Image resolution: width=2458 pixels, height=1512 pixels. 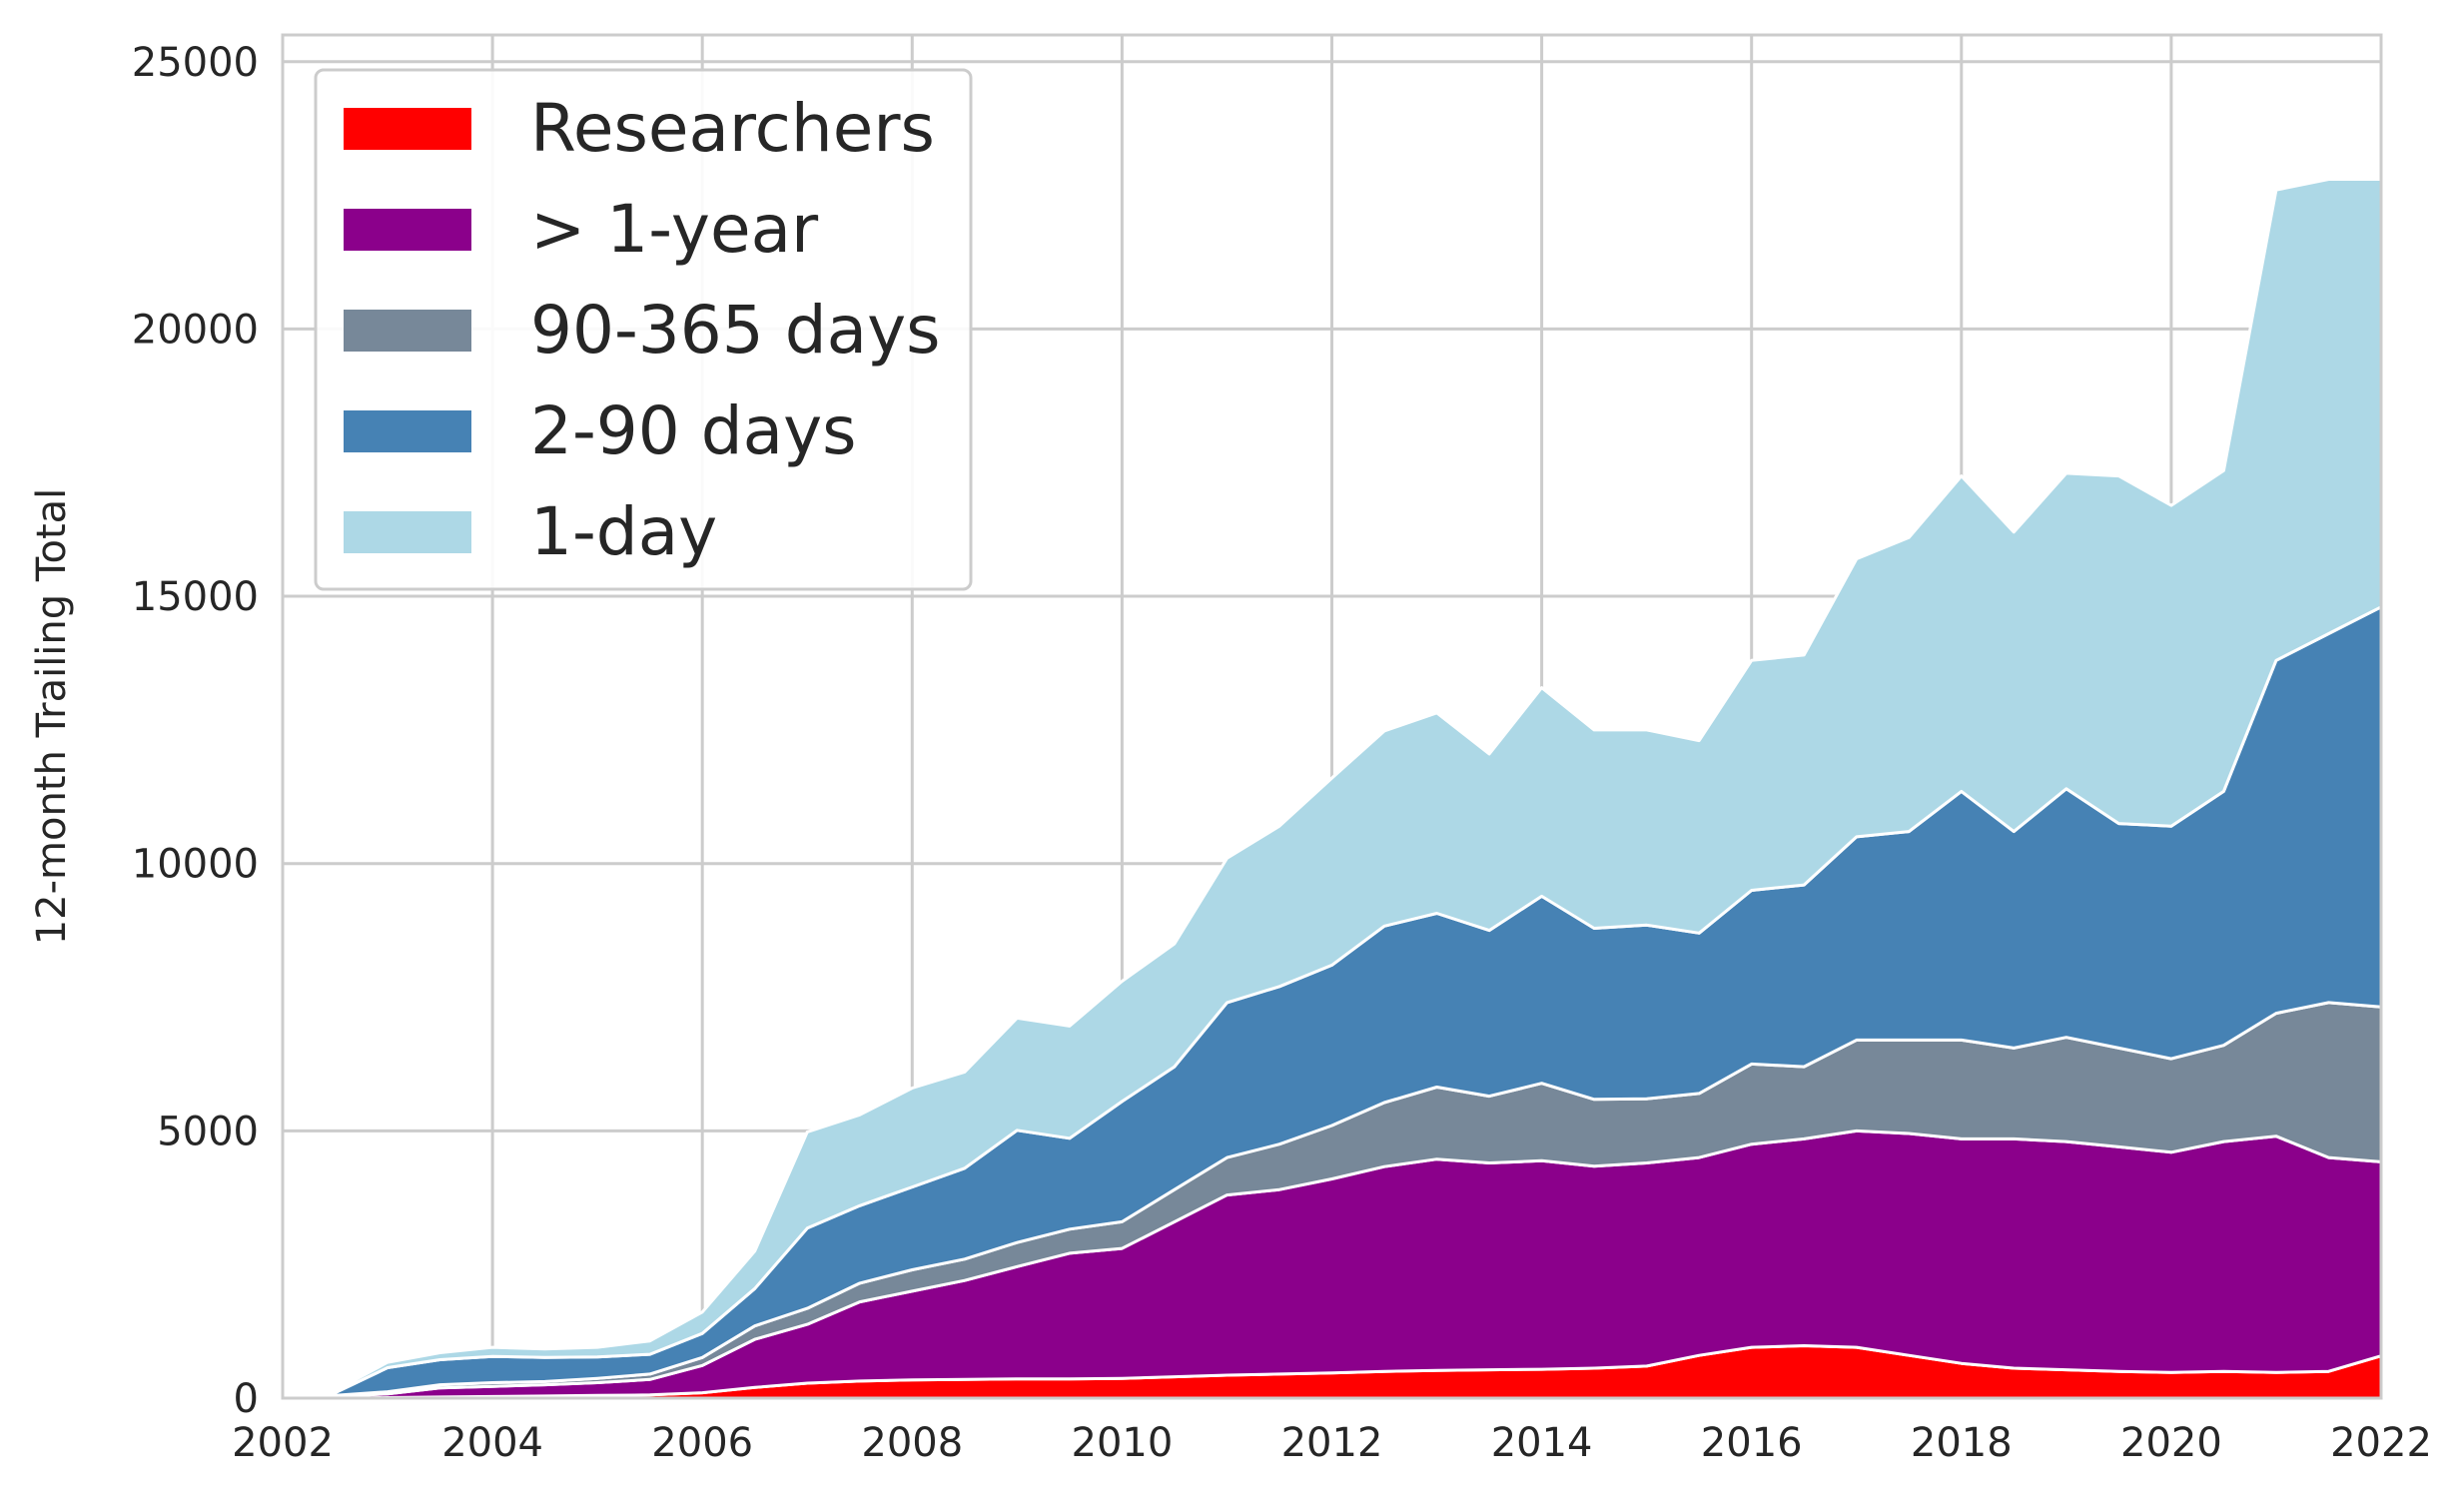 I want to click on y-tick-label: 10000, so click(x=196, y=865).